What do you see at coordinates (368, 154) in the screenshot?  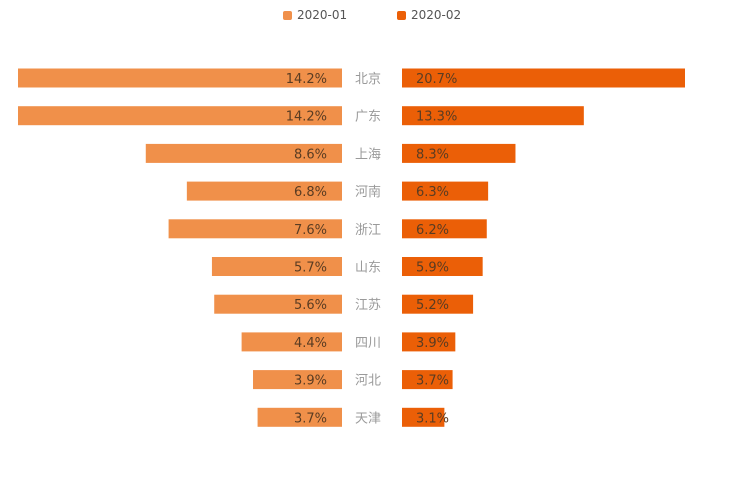 I see `category-label: 上海` at bounding box center [368, 154].